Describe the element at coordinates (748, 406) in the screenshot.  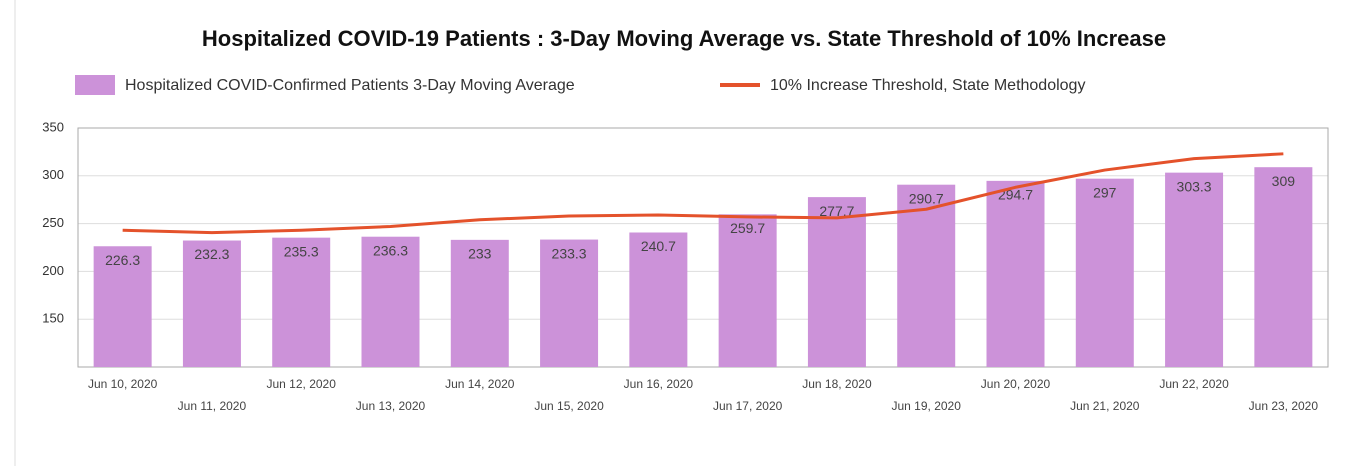
I see `x-tick-label: Jun 17, 2020` at that location.